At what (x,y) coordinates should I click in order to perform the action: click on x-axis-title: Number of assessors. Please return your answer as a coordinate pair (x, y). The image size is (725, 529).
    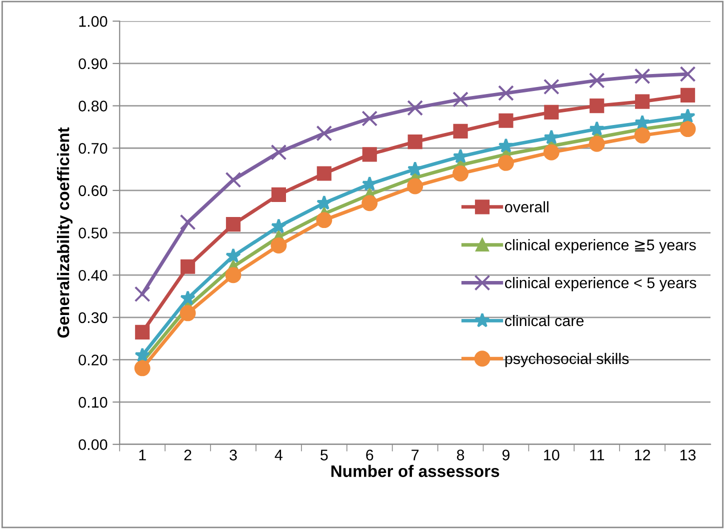
    Looking at the image, I should click on (415, 471).